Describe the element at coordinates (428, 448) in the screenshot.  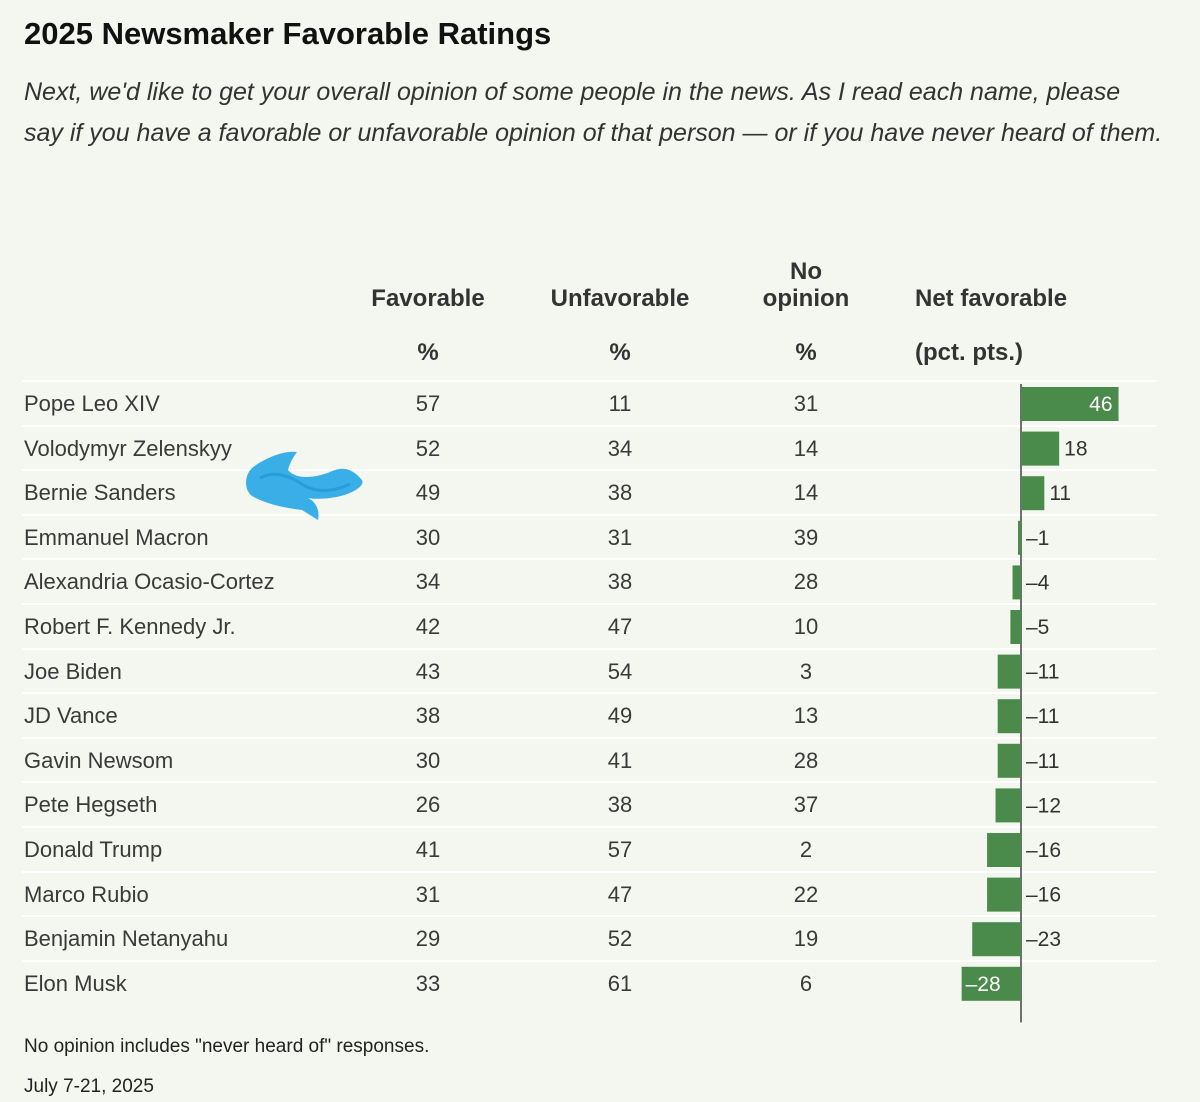
I see `favorable-value: 52` at that location.